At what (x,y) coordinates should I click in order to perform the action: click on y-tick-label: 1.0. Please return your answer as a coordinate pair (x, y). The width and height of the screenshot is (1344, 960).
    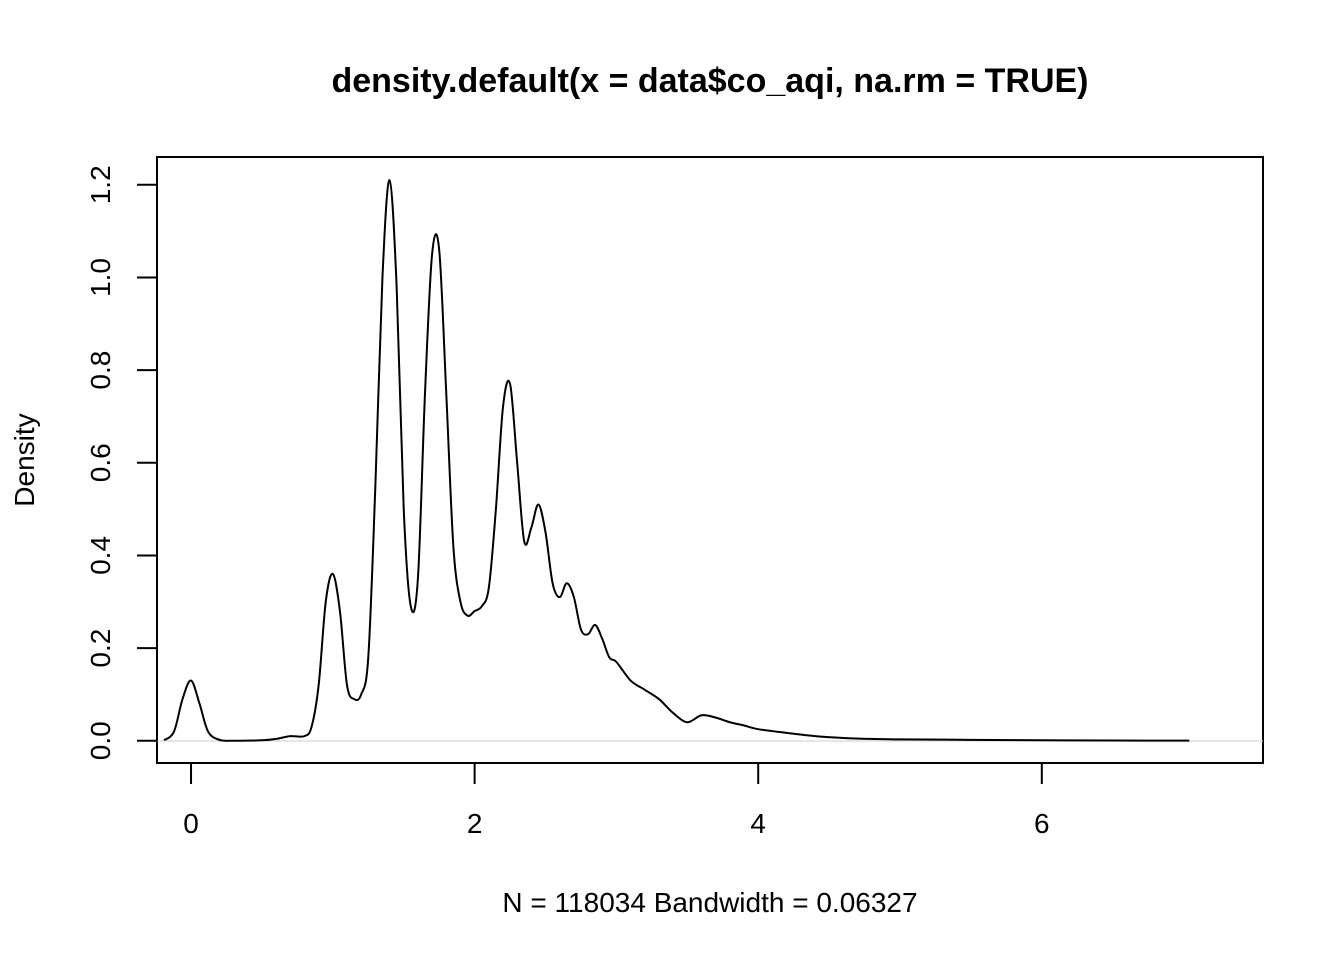
    Looking at the image, I should click on (100, 277).